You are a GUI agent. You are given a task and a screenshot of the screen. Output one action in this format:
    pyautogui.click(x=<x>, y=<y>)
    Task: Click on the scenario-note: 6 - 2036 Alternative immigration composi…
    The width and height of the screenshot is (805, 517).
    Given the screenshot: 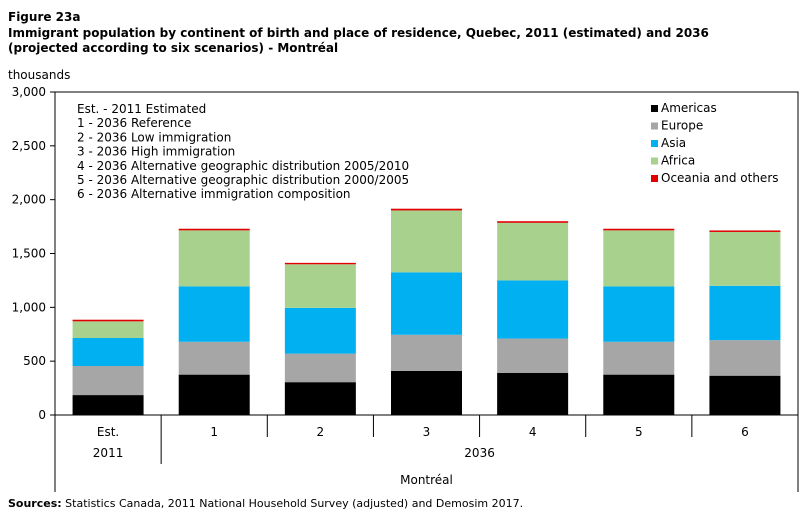 What is the action you would take?
    pyautogui.click(x=214, y=194)
    